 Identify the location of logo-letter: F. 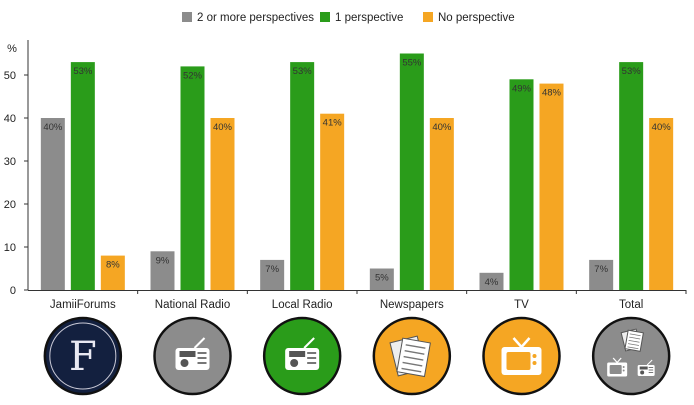
(83, 357).